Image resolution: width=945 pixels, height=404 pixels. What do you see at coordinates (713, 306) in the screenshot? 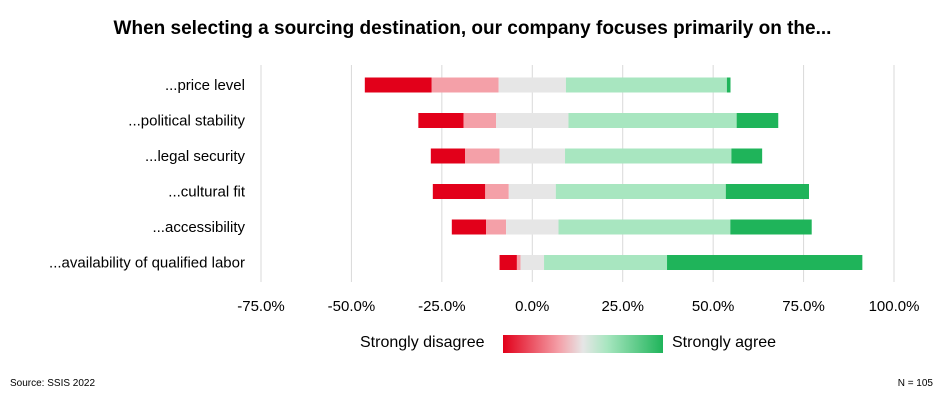
I see `x-tick-label: 50.0%` at bounding box center [713, 306].